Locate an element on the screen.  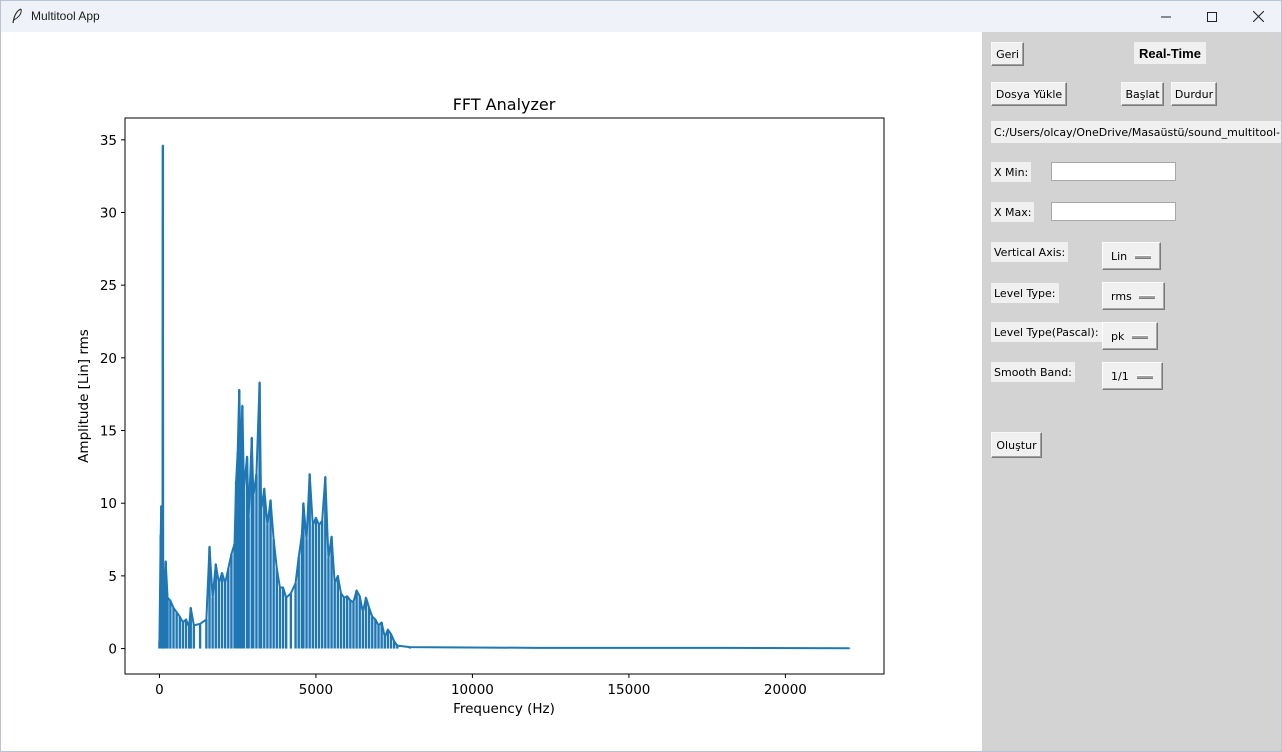
x-tick-label: 5000 is located at coordinates (316, 690).